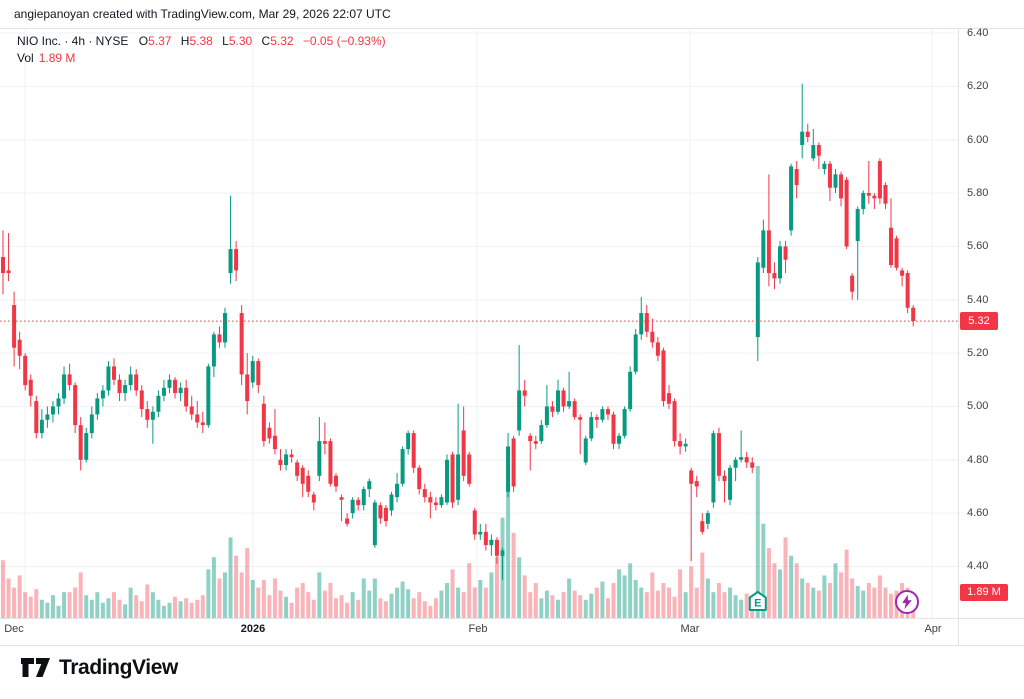 The height and width of the screenshot is (699, 1024). What do you see at coordinates (266, 41) in the screenshot?
I see `close-label: C` at bounding box center [266, 41].